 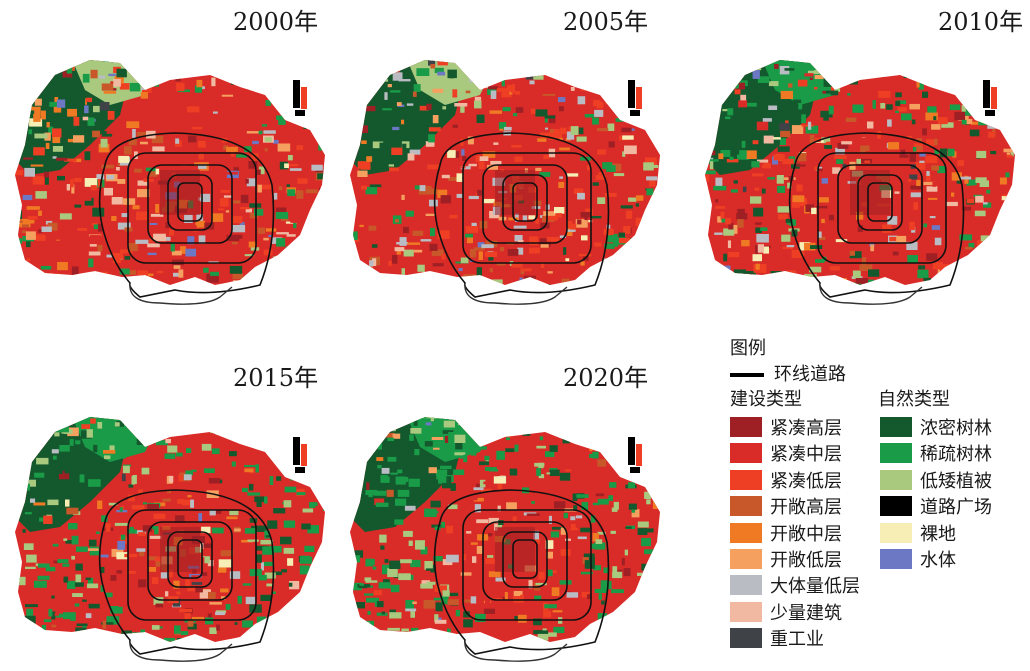 What do you see at coordinates (300, 455) in the screenshot?
I see `airport-area` at bounding box center [300, 455].